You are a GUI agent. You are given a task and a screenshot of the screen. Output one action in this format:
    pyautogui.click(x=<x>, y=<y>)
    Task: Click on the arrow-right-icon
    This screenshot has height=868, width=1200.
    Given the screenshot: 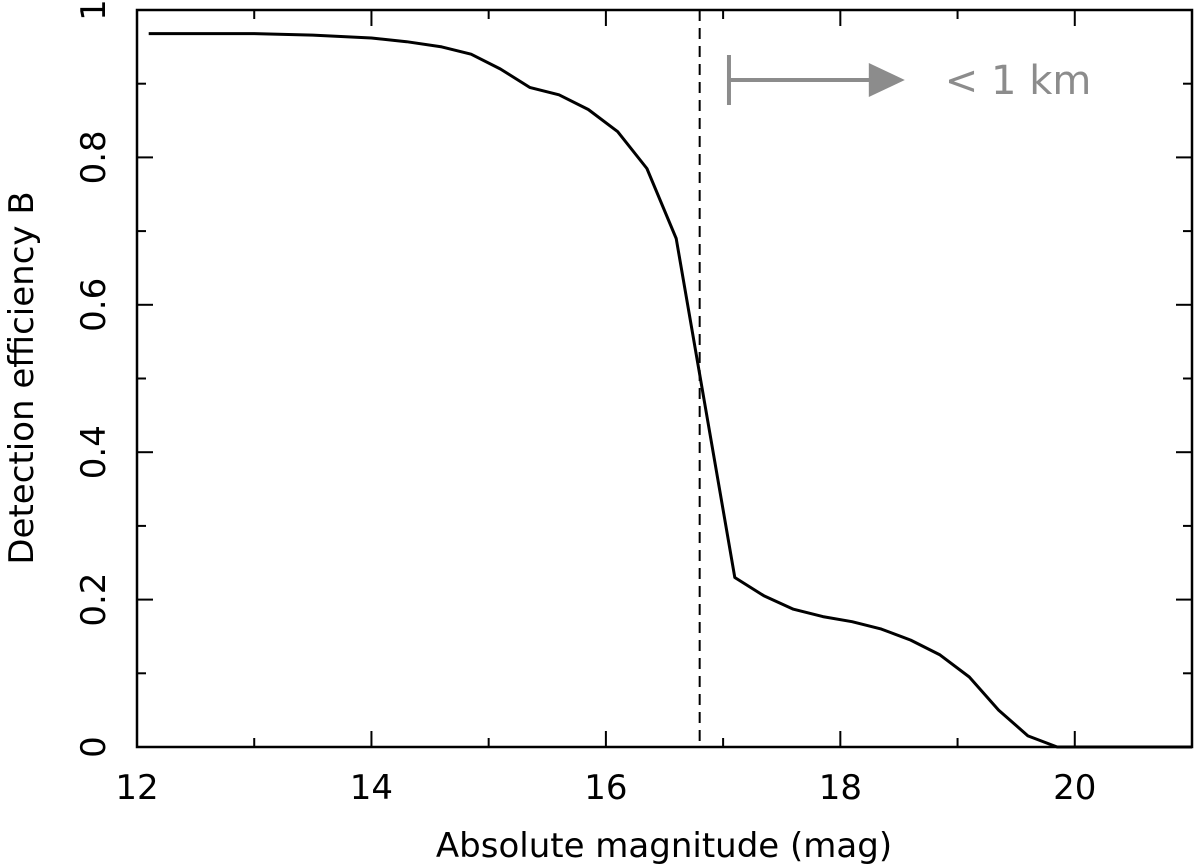 What is the action you would take?
    pyautogui.click(x=886, y=80)
    